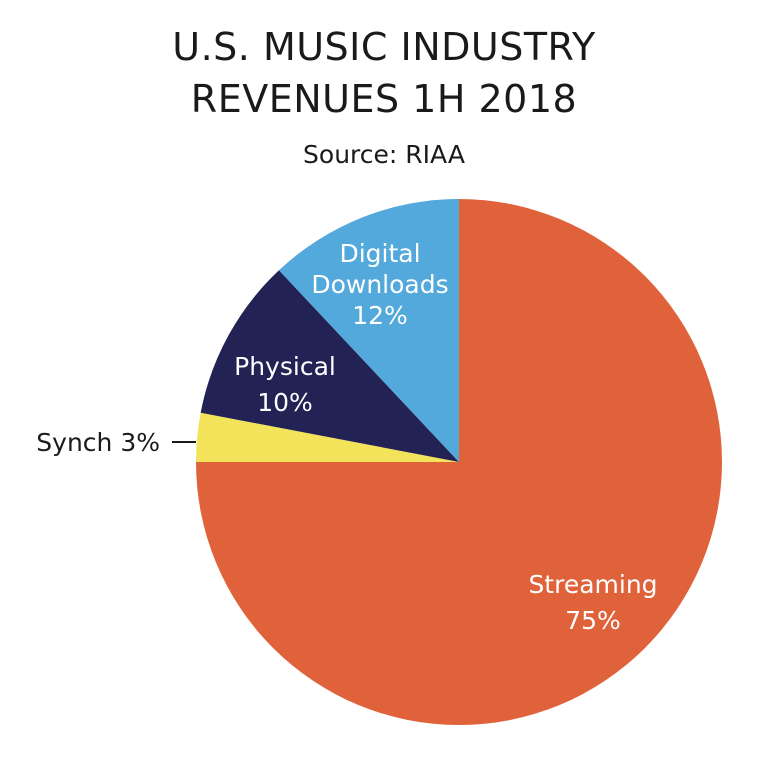  What do you see at coordinates (327, 437) in the screenshot?
I see `slice-synch` at bounding box center [327, 437].